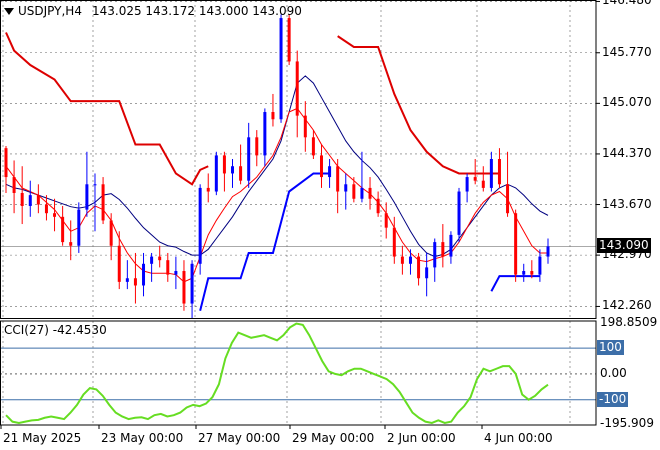 Image resolution: width=660 pixels, height=450 pixels. What do you see at coordinates (627, 51) in the screenshot?
I see `price-tick-label: 145.770` at bounding box center [627, 51].